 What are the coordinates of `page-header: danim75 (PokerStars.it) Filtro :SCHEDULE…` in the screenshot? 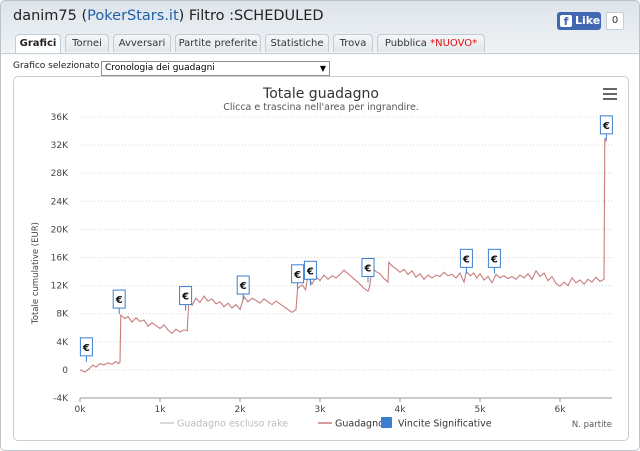 It's located at (168, 16).